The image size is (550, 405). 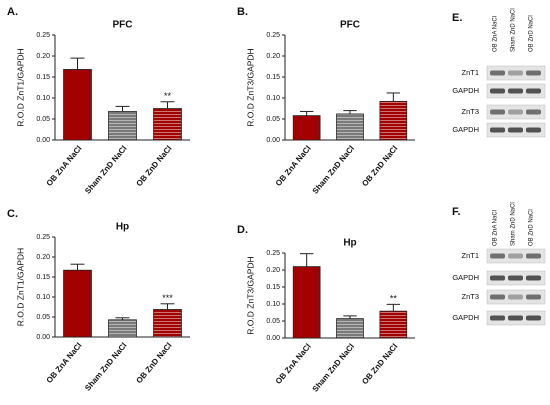 What do you see at coordinates (12, 214) in the screenshot?
I see `panel-letter: C.` at bounding box center [12, 214].